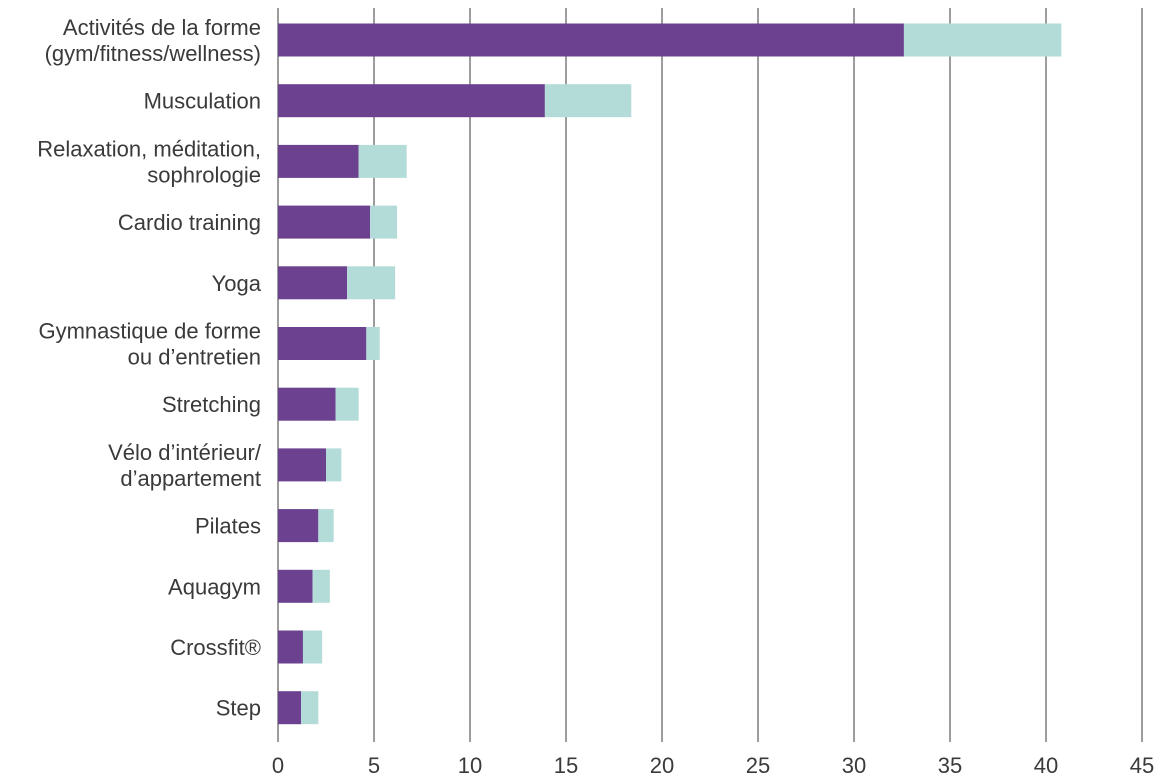 The image size is (1158, 776). Describe the element at coordinates (153, 53) in the screenshot. I see `category-label: (gym/fitness/wellness)` at that location.